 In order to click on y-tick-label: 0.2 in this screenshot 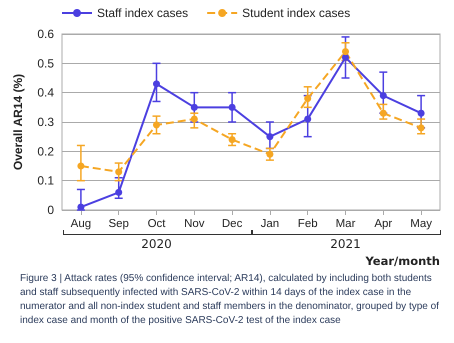, I will do `click(45, 151)`.